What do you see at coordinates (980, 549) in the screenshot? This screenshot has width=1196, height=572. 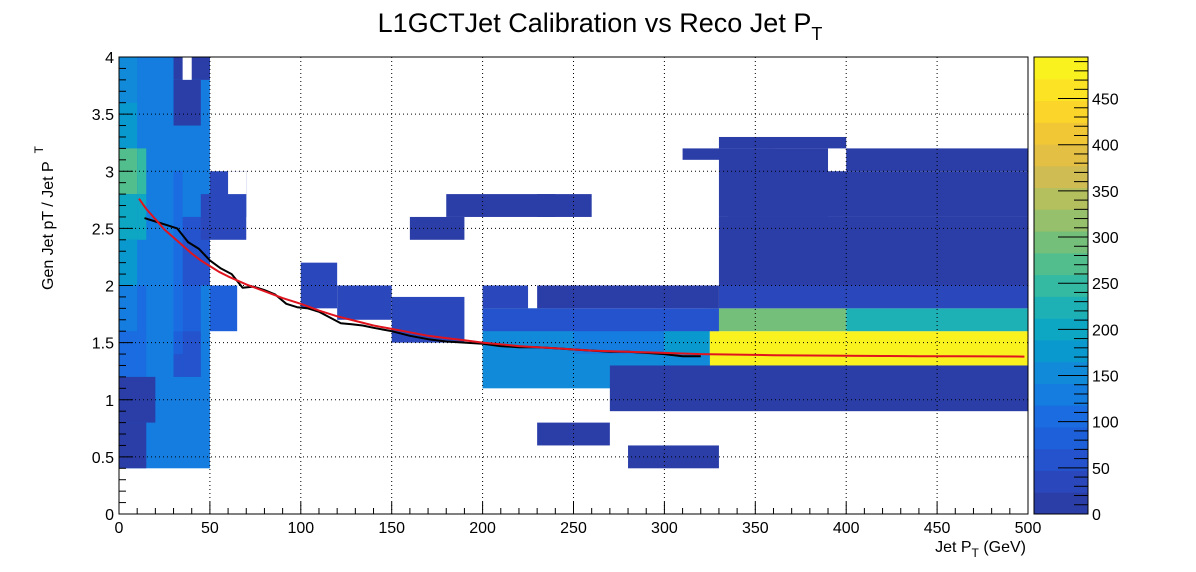 I see `x-axis-title: Jet PT (GeV)` at bounding box center [980, 549].